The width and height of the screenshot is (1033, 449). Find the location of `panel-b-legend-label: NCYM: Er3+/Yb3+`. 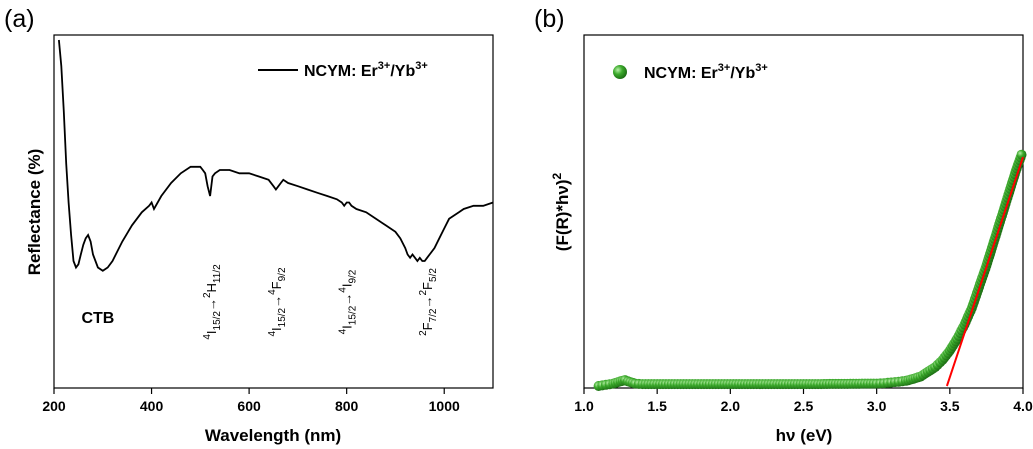

panel-b-legend-label: NCYM: Er3+/Yb3+ is located at coordinates (706, 72).